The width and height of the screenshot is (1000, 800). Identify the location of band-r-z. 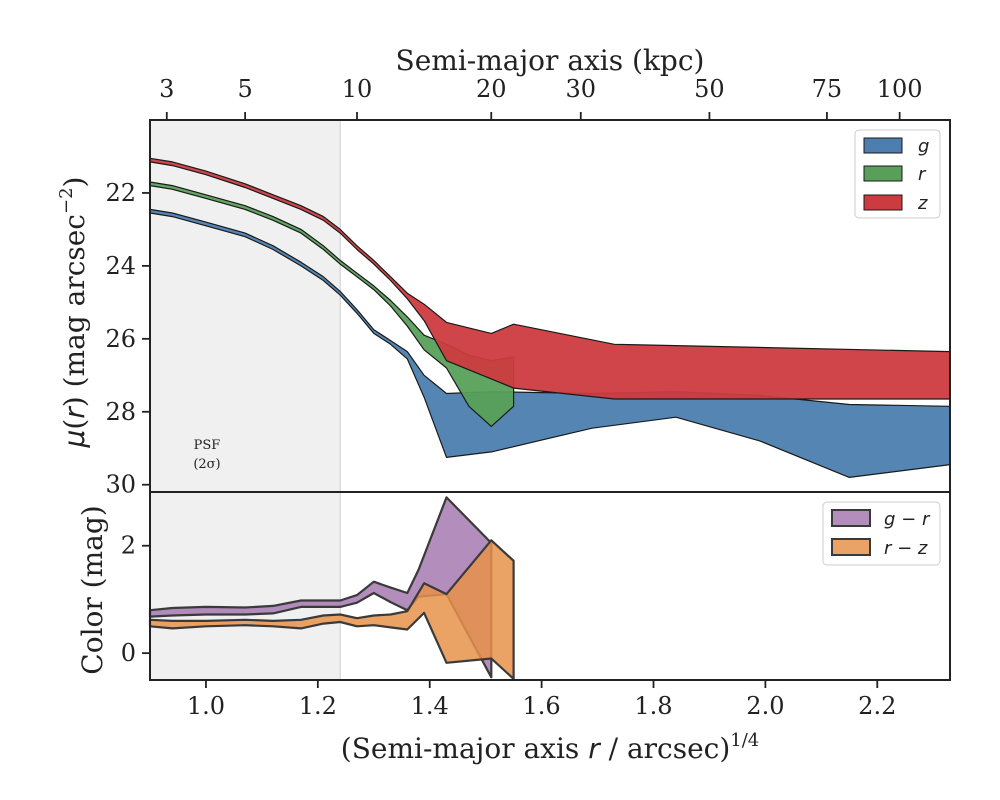
(331, 609).